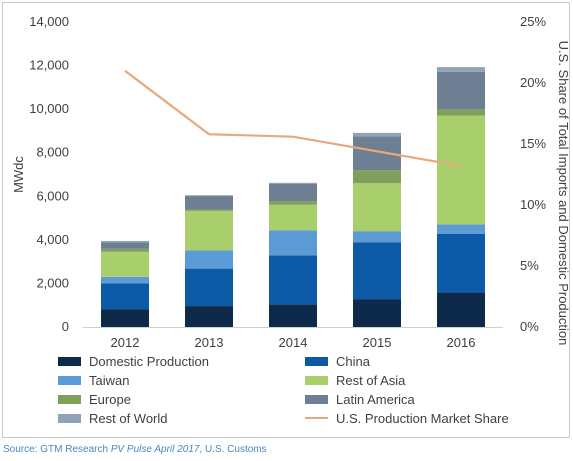 Image resolution: width=573 pixels, height=461 pixels. I want to click on y2-tick-label: 15%, so click(533, 143).